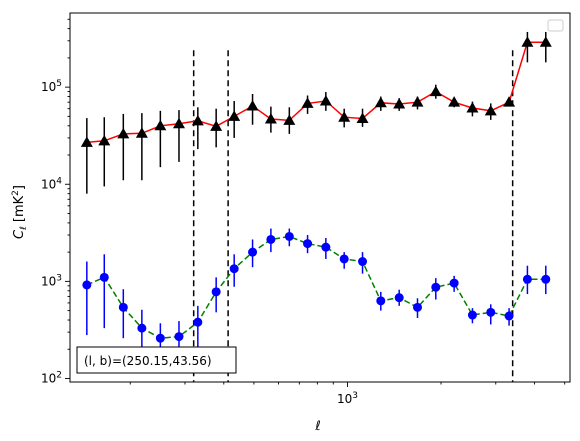 The height and width of the screenshot is (441, 580). Describe the element at coordinates (317, 426) in the screenshot. I see `x-axis-label: ℓ` at that location.